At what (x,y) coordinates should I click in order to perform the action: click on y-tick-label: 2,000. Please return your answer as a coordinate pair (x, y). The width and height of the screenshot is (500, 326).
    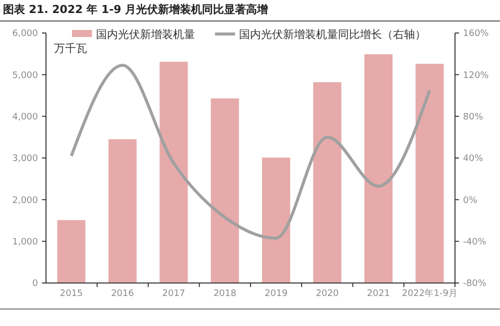
    Looking at the image, I should click on (25, 201).